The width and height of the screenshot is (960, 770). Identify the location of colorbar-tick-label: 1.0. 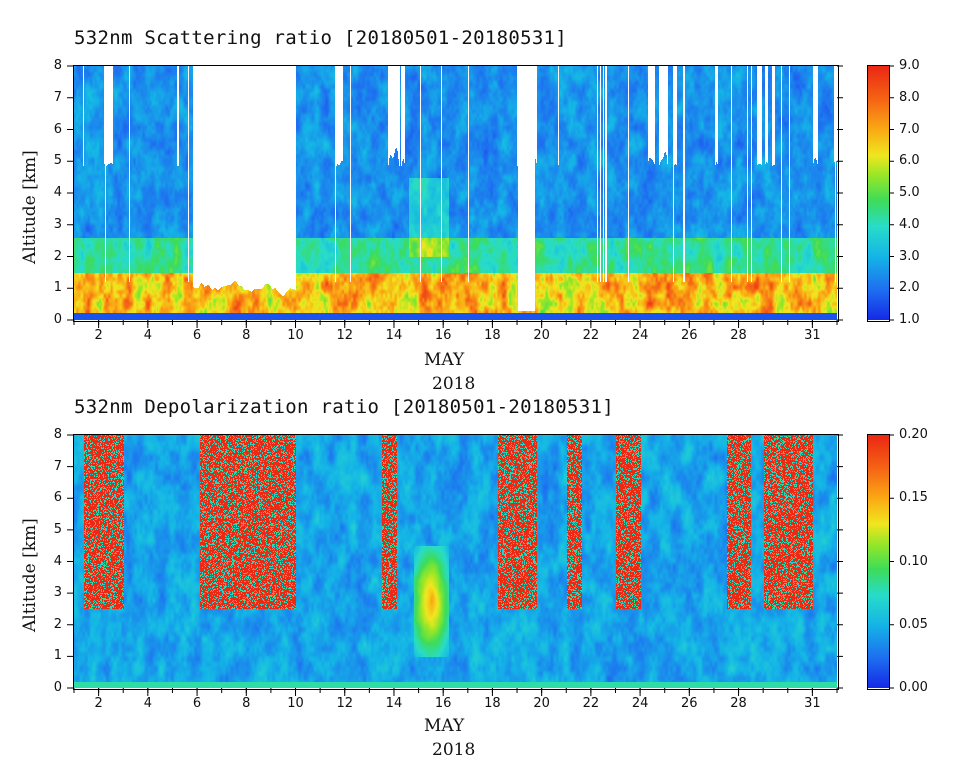
(909, 319).